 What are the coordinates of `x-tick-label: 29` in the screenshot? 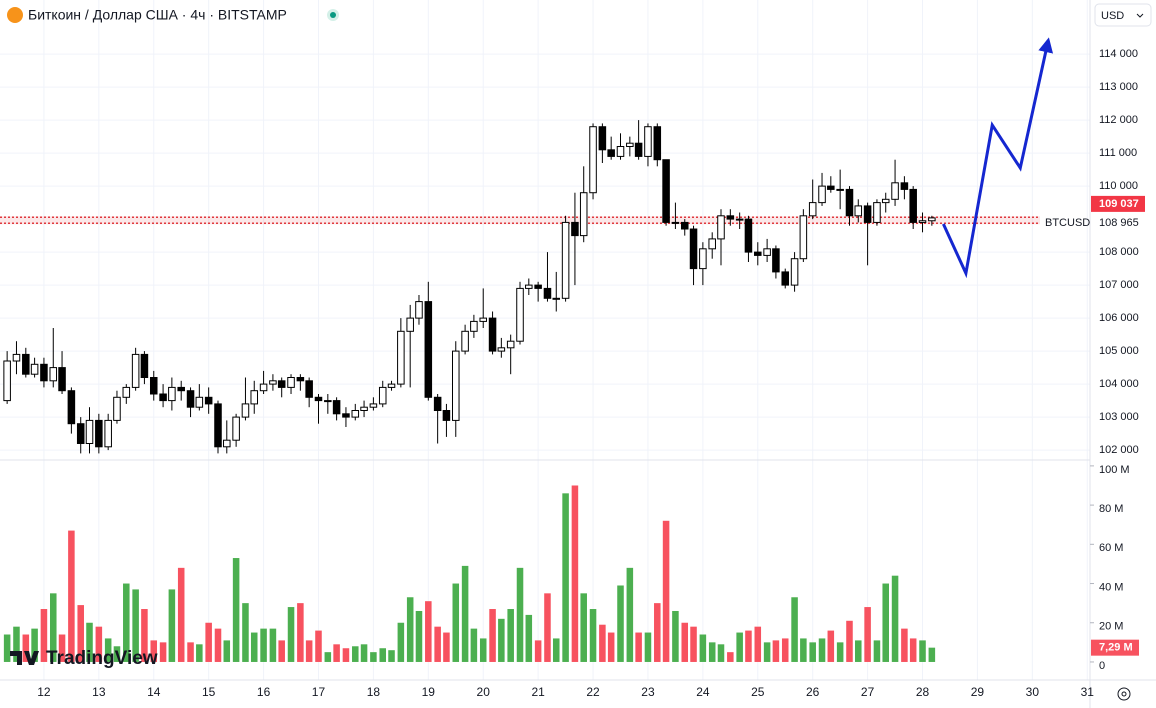 It's located at (978, 692).